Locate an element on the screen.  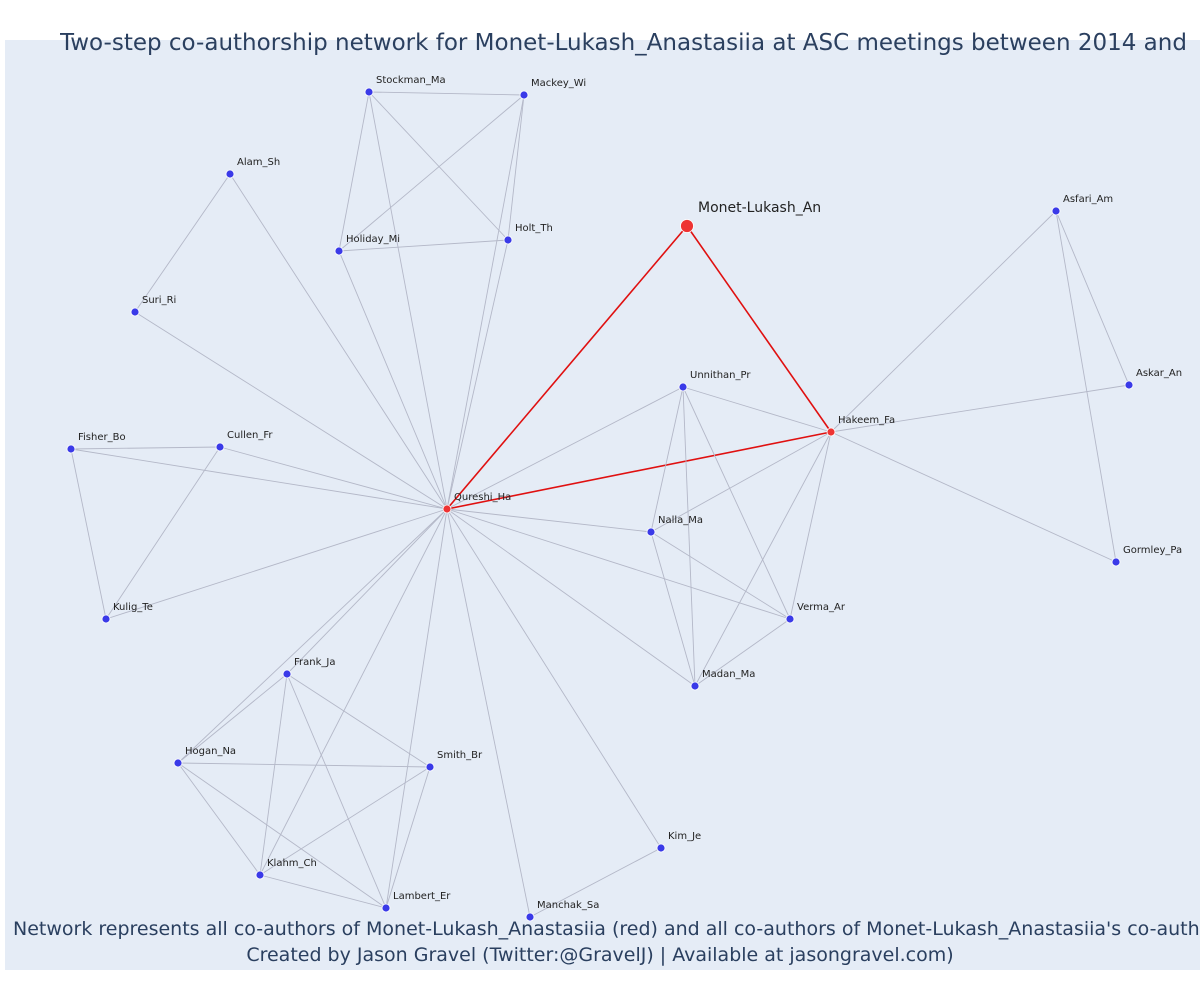
edge-kim-je-manchak-sa is located at coordinates (595, 882).